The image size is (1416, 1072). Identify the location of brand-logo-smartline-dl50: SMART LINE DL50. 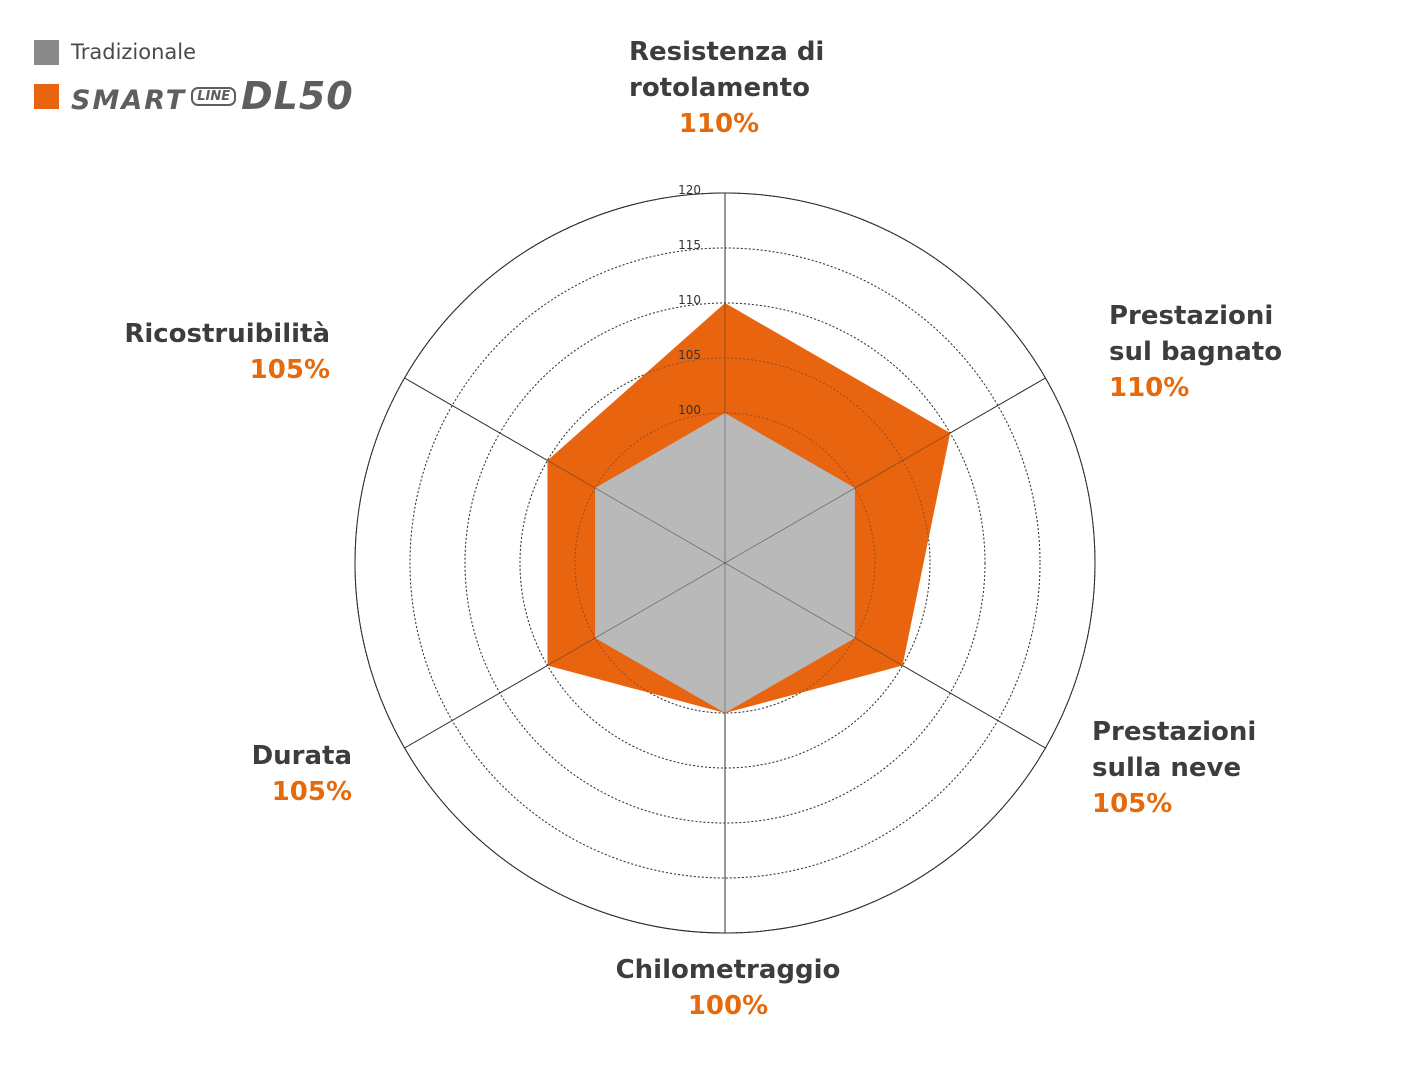
(212, 96).